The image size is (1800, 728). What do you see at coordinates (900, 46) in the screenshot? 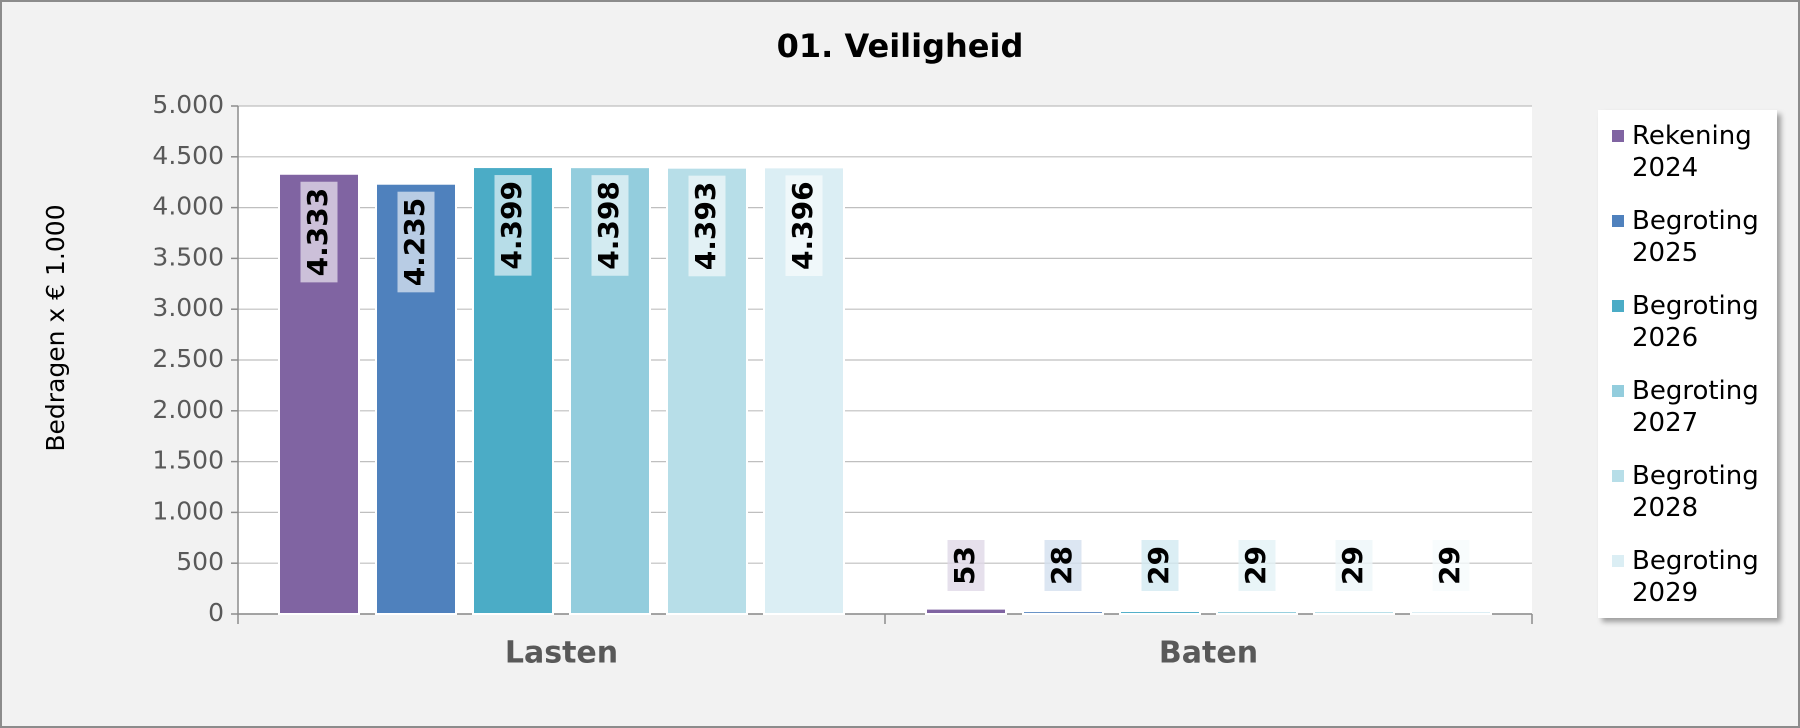
I see `chart-title: 01. Veiligheid` at bounding box center [900, 46].